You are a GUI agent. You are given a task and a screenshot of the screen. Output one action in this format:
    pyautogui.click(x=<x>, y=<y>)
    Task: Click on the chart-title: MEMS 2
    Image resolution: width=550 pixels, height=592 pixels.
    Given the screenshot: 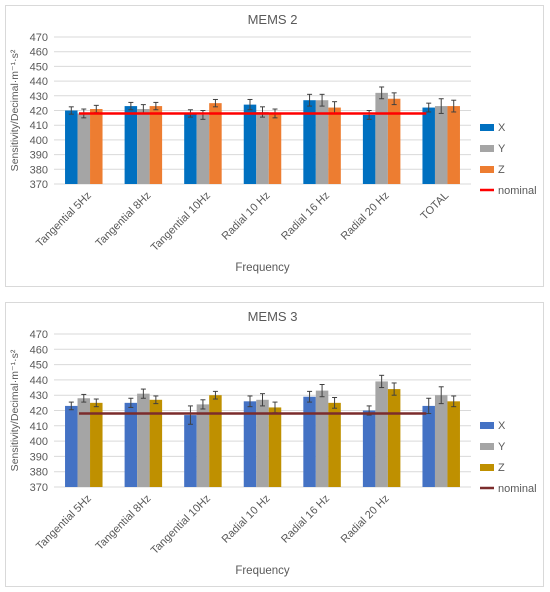 What is the action you would take?
    pyautogui.click(x=273, y=19)
    